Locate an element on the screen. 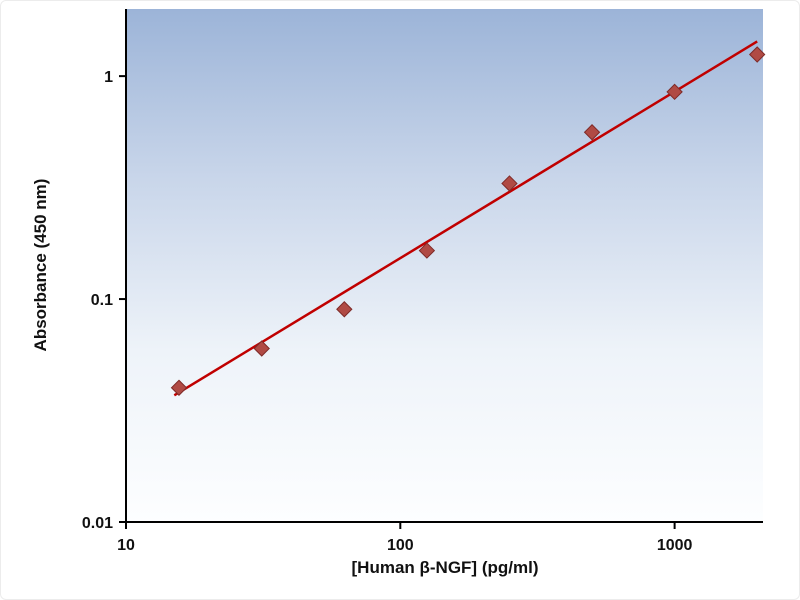  y-tick-label: 0.1 is located at coordinates (102, 300).